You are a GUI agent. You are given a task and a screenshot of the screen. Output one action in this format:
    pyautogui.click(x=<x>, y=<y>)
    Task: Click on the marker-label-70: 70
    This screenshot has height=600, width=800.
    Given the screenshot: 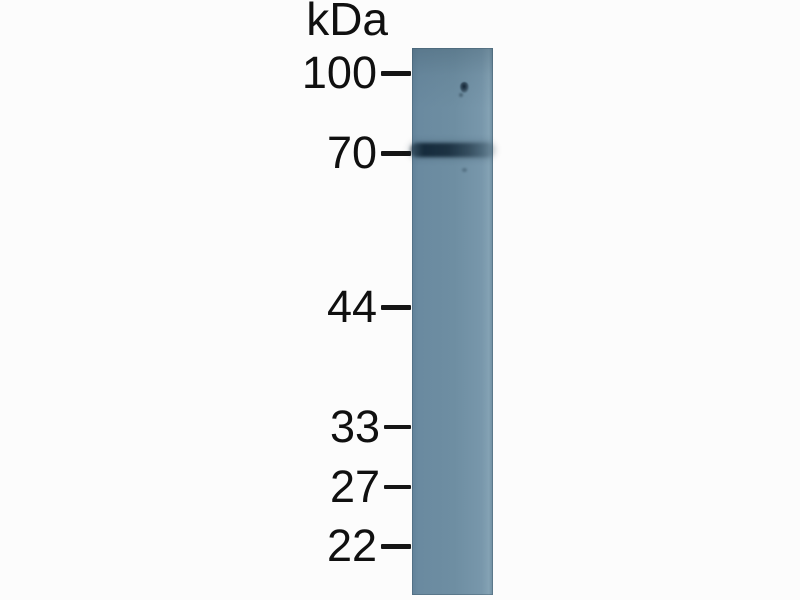 What is the action you would take?
    pyautogui.click(x=351, y=152)
    